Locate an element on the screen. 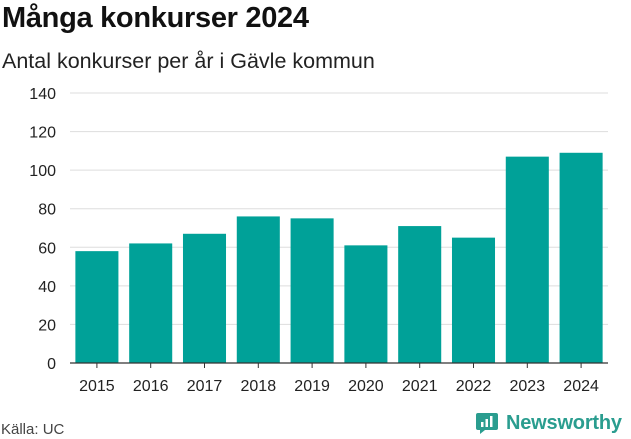  y-tick-label: 140 is located at coordinates (42, 94).